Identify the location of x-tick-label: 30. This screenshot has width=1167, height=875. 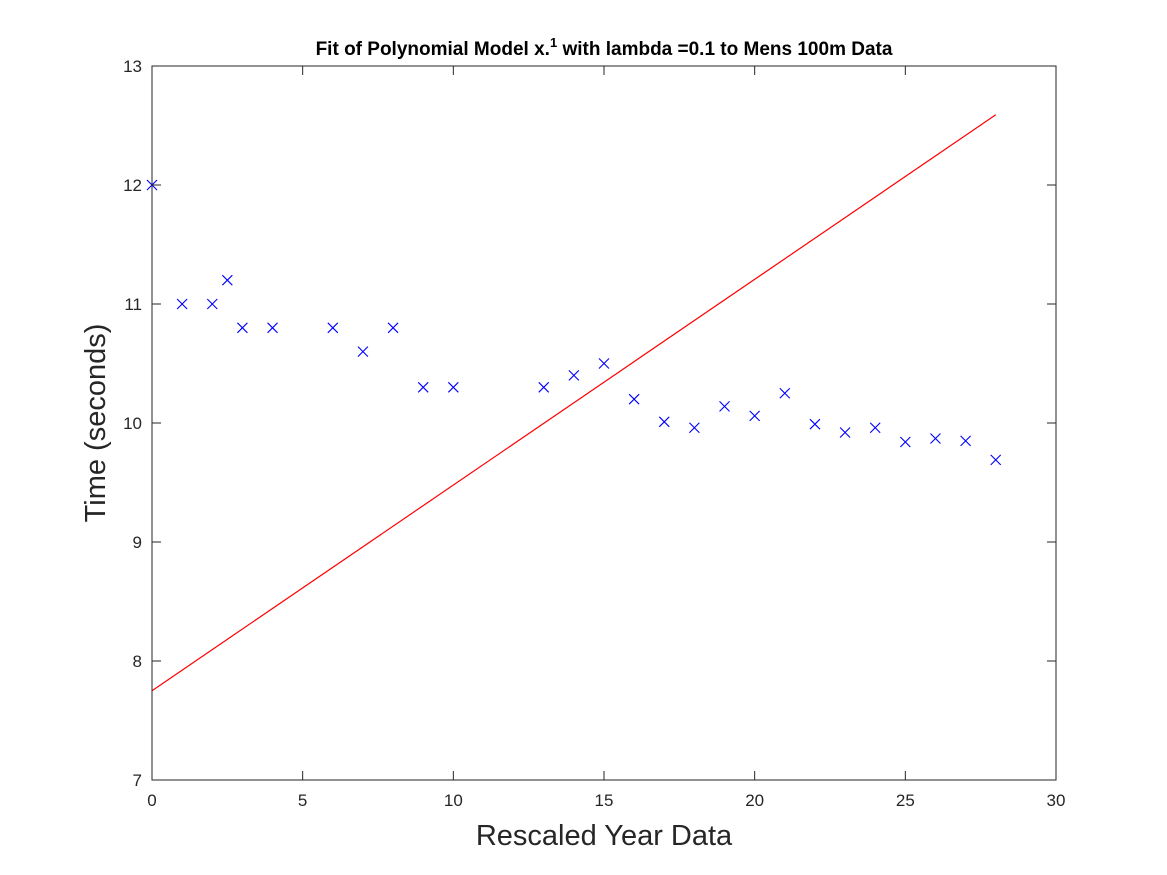
(1056, 800).